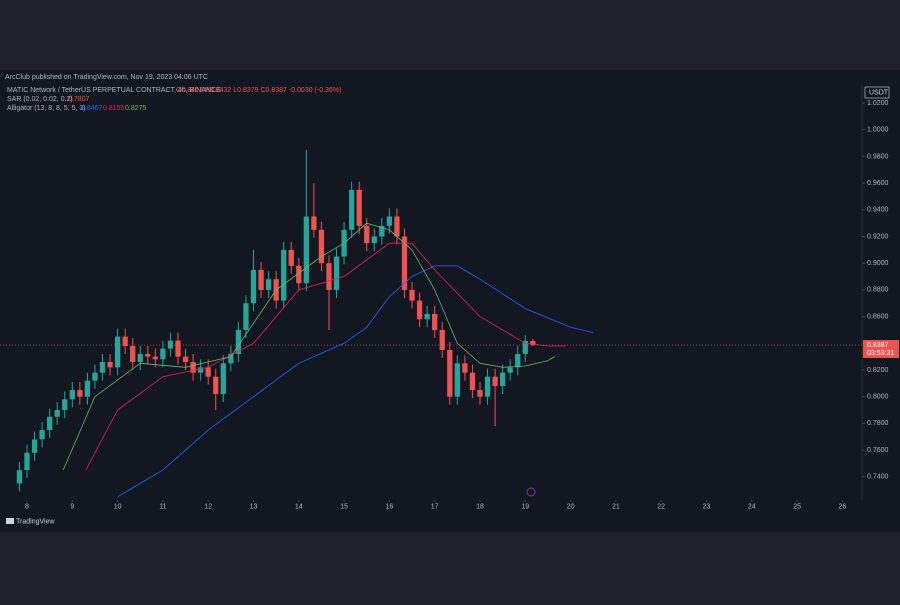 The image size is (900, 605). I want to click on x-tick-label: 23, so click(707, 506).